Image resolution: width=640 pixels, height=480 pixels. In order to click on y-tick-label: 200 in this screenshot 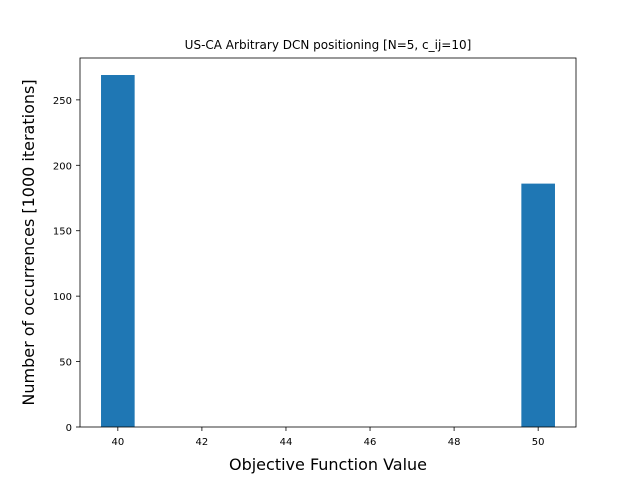, I will do `click(62, 166)`.